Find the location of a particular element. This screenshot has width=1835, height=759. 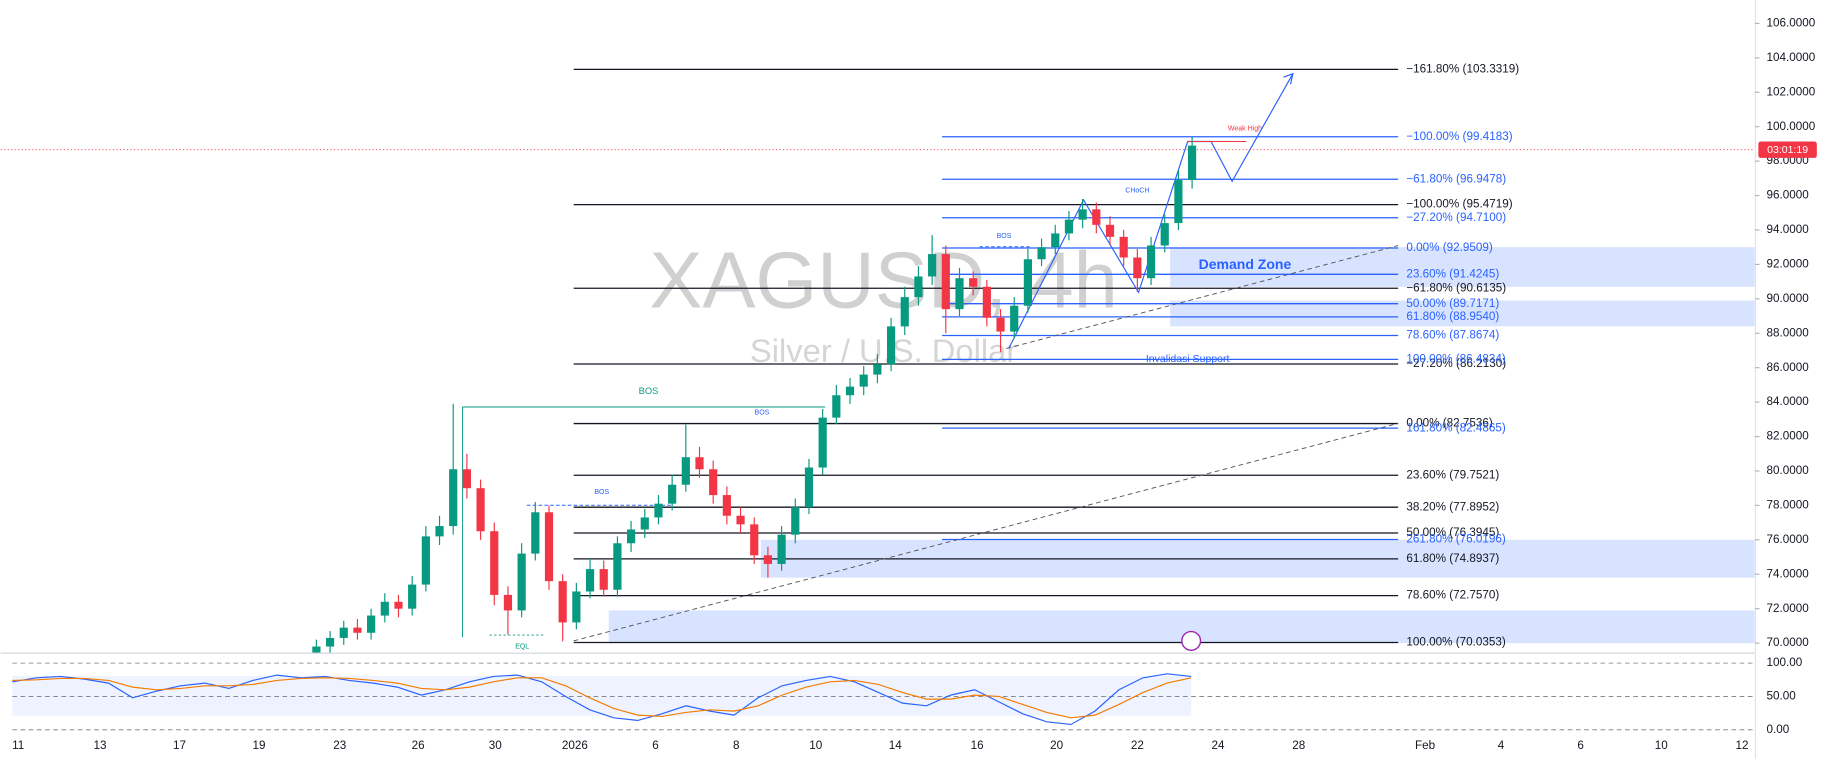

y-tick-label: 104.0000 is located at coordinates (1791, 57).